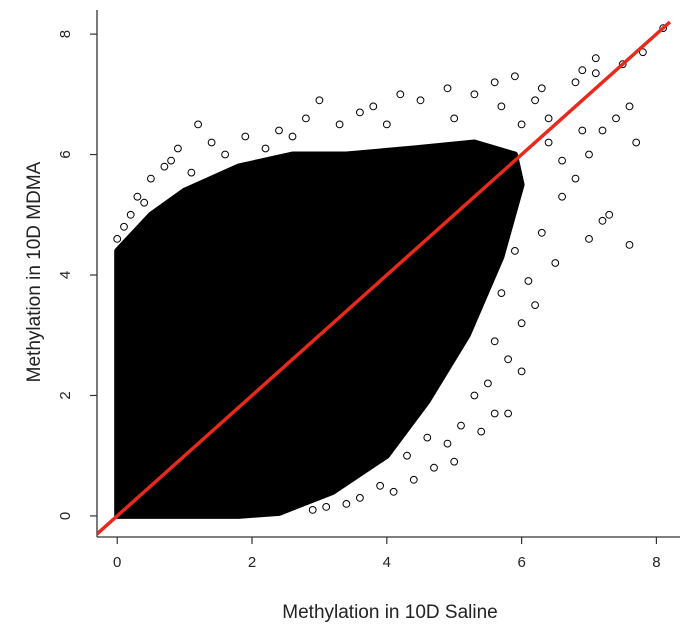 The height and width of the screenshot is (633, 687). I want to click on x-axis-title: Methylation in 10D Saline, so click(389, 612).